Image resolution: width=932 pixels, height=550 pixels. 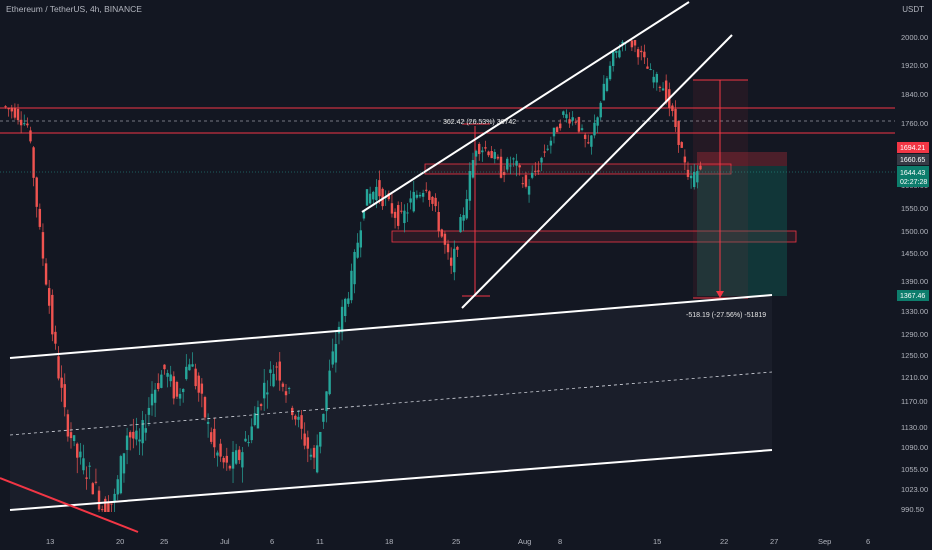 What do you see at coordinates (164, 541) in the screenshot?
I see `time-tick-label: 25` at bounding box center [164, 541].